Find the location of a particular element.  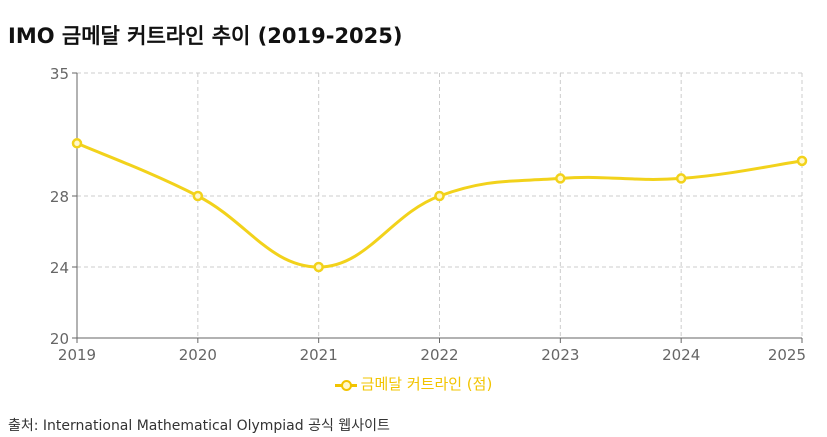

x-tick-label: 2021 is located at coordinates (319, 355).